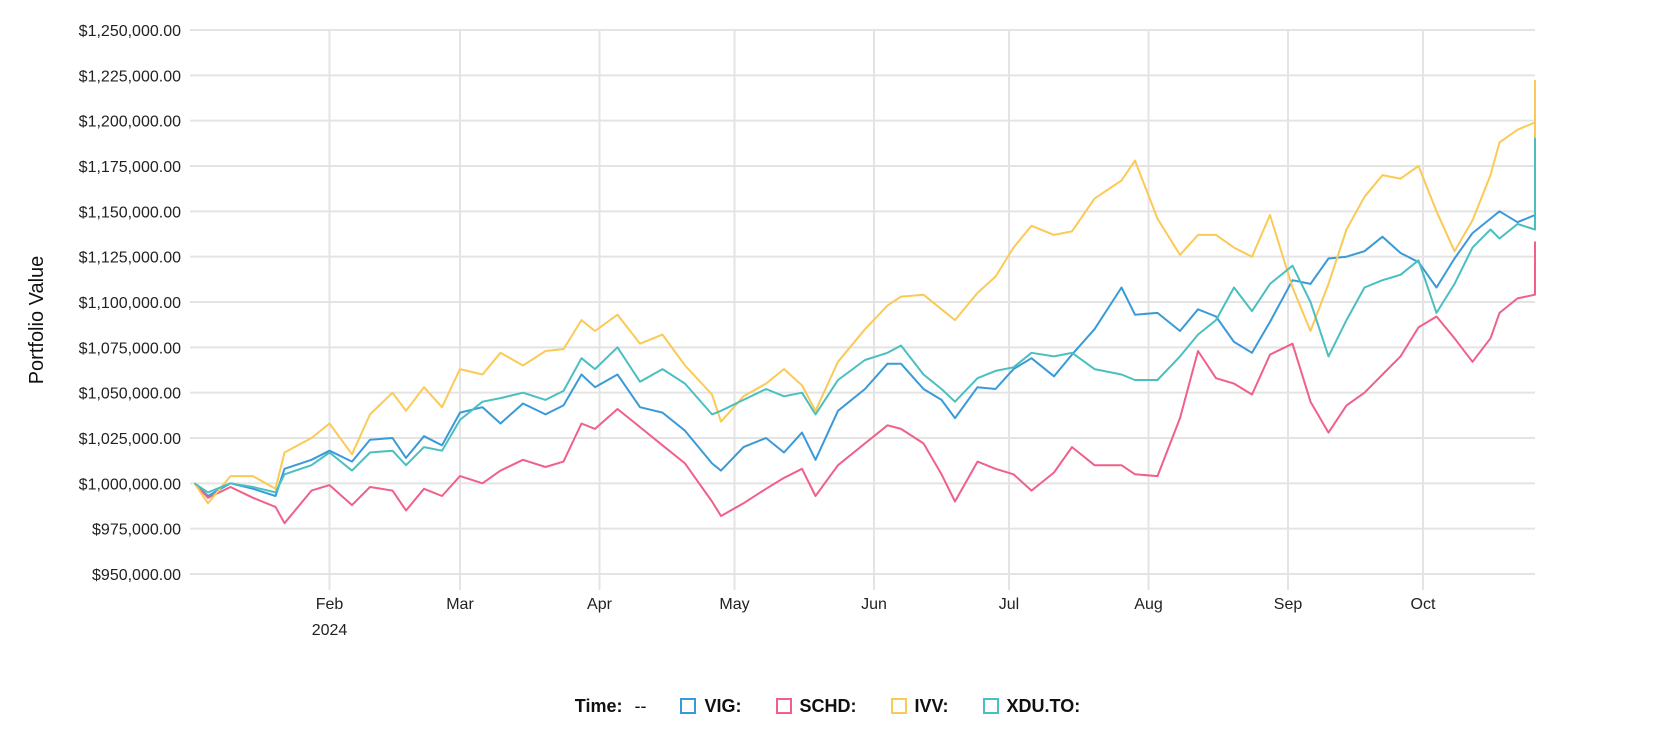  Describe the element at coordinates (688, 706) in the screenshot. I see `legend-swatch-vig` at that location.